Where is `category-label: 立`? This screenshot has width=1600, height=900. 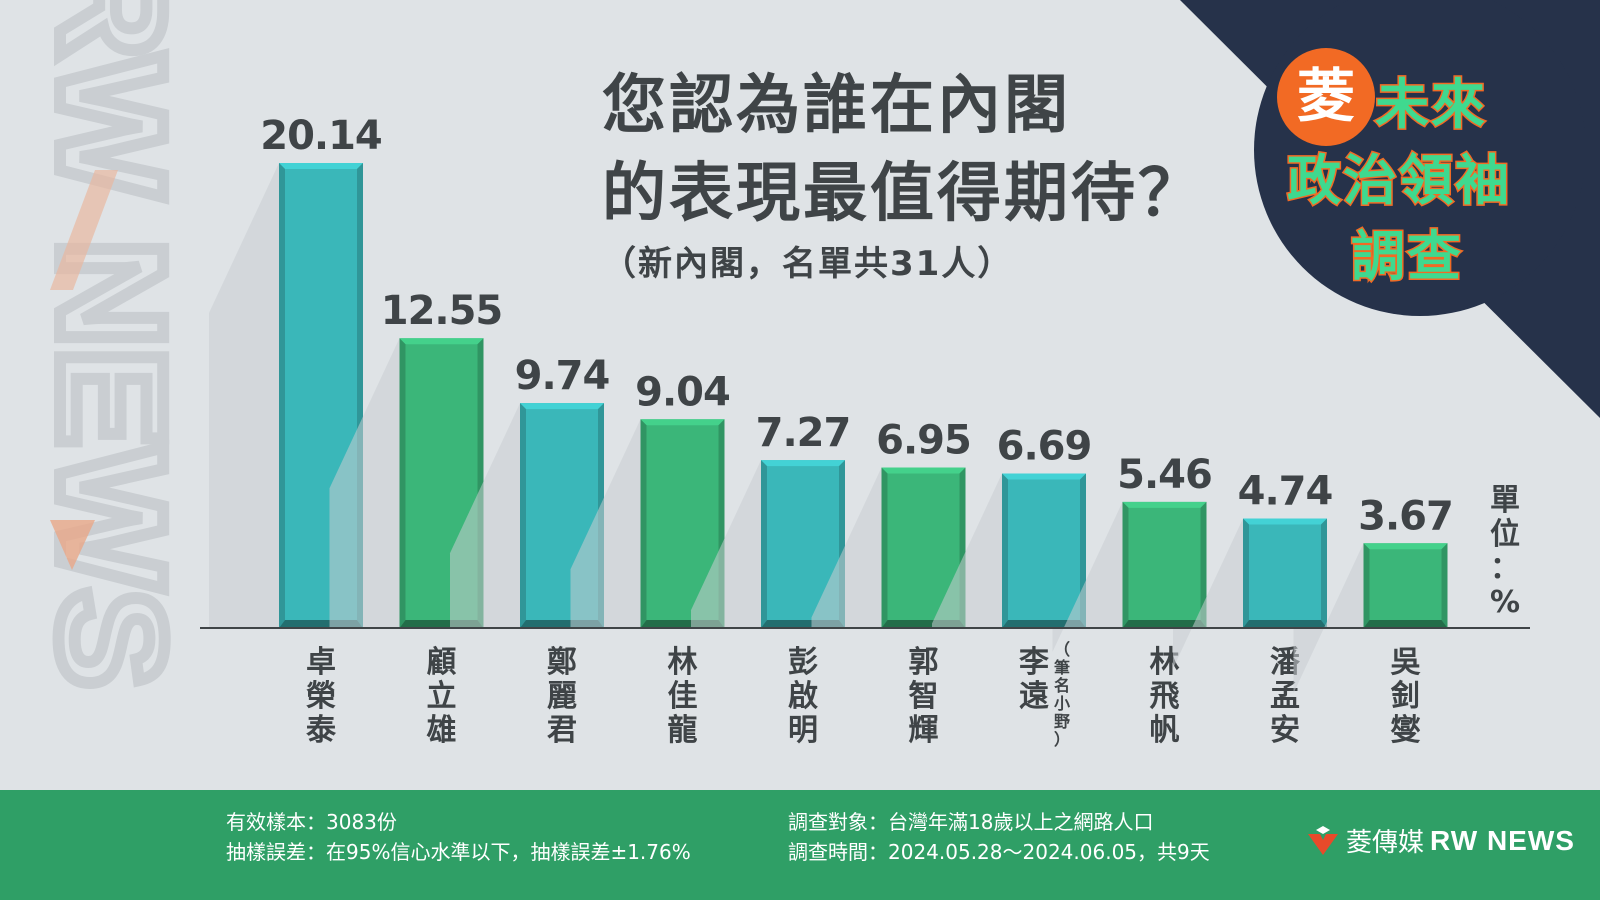 category-label: 立 is located at coordinates (442, 696).